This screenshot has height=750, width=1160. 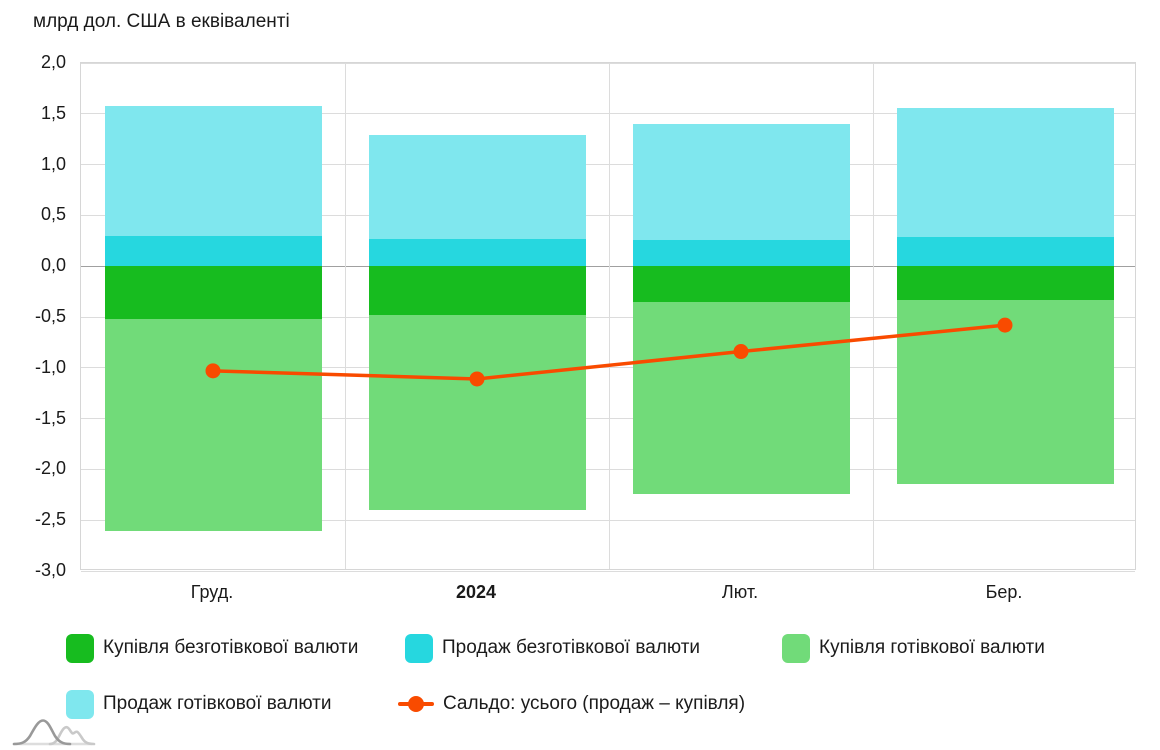 What do you see at coordinates (80, 704) in the screenshot?
I see `legend-swatch-sell-cash` at bounding box center [80, 704].